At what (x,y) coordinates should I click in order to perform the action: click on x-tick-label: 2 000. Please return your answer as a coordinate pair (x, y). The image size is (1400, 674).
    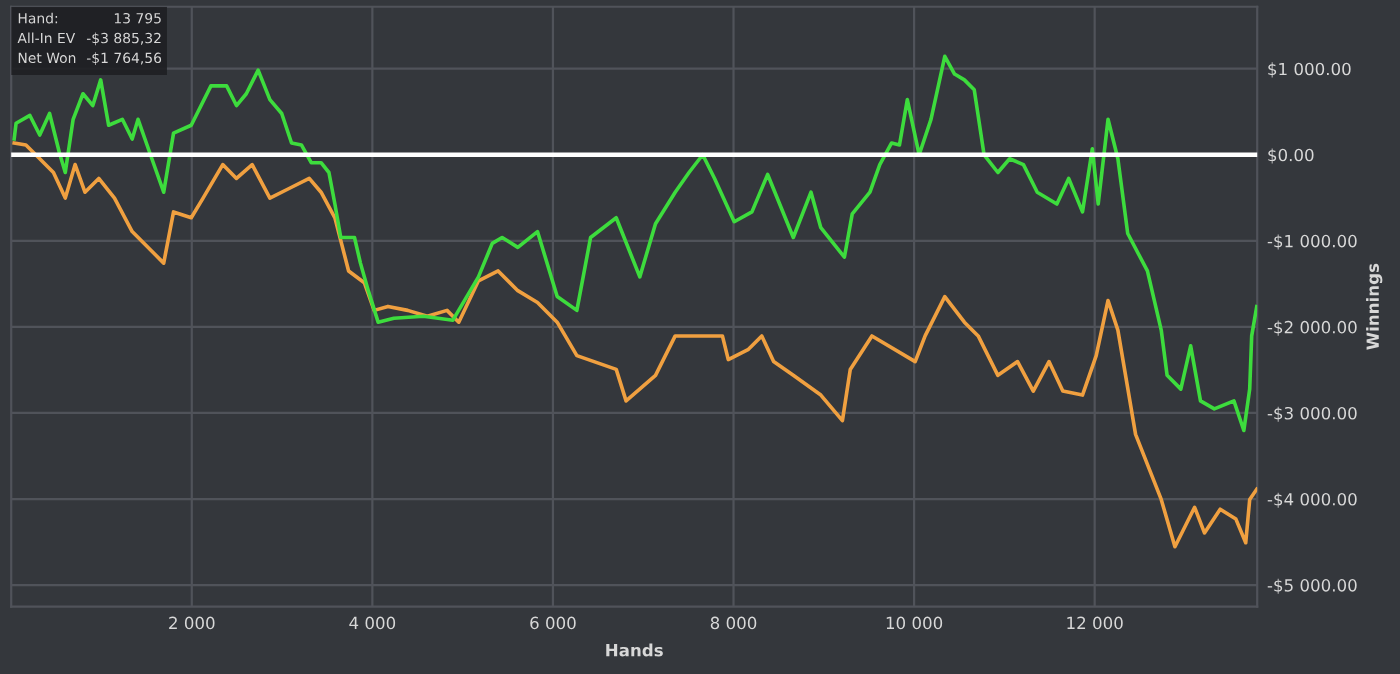
    Looking at the image, I should click on (192, 623).